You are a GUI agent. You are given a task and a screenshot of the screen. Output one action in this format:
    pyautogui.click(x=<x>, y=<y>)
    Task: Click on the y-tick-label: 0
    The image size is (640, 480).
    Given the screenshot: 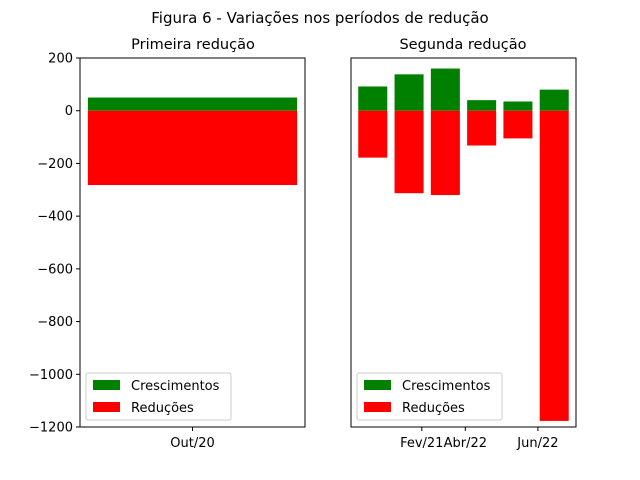 What is the action you would take?
    pyautogui.click(x=69, y=111)
    